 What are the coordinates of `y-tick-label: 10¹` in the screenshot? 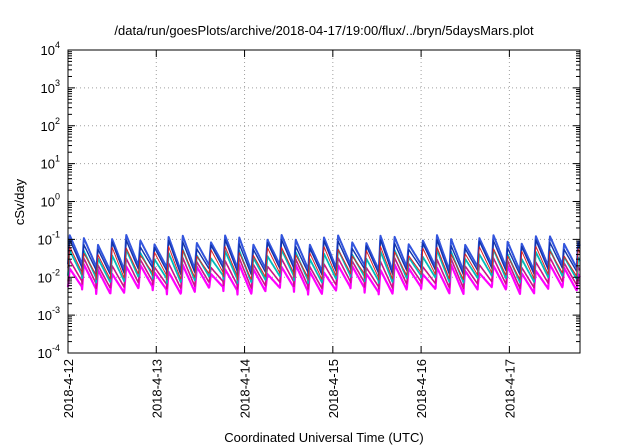 It's located at (50, 163).